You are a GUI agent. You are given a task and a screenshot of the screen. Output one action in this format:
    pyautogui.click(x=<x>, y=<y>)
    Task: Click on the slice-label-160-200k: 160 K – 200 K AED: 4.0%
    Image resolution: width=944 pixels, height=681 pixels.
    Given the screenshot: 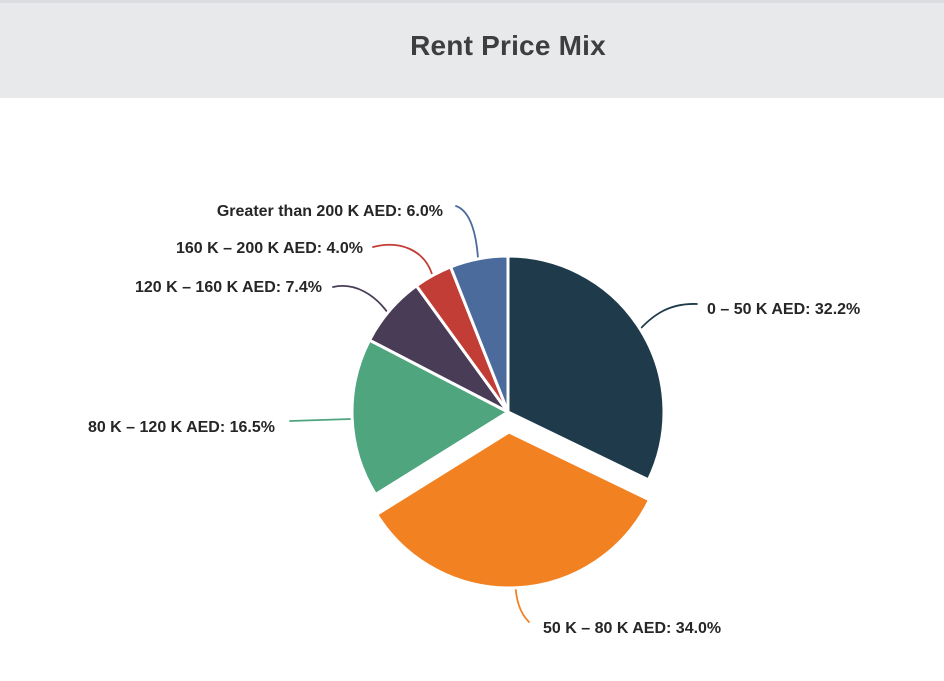 What is the action you would take?
    pyautogui.click(x=269, y=248)
    